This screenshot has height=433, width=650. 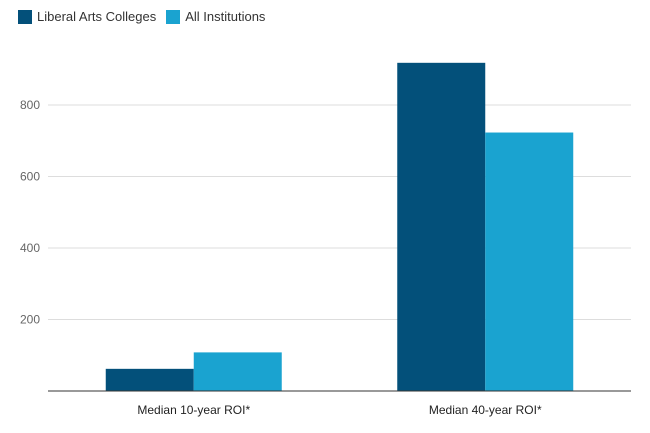 I want to click on legend-swatch-all-institutions, so click(x=173, y=16).